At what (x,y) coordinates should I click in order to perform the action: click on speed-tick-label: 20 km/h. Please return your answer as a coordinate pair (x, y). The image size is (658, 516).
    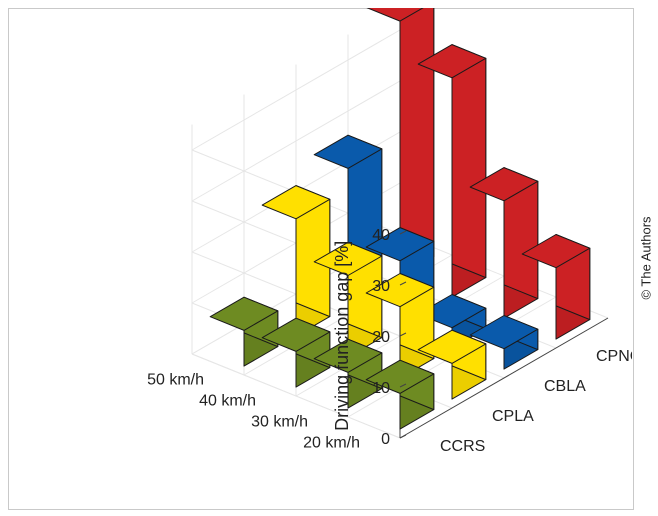
    Looking at the image, I should click on (331, 443).